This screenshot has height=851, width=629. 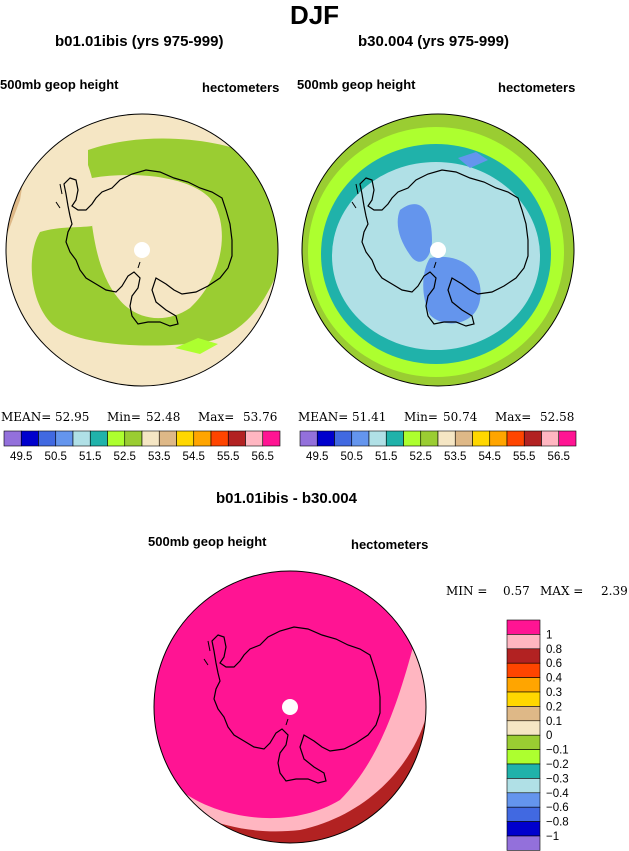 I want to click on map1-border, so click(x=142, y=250).